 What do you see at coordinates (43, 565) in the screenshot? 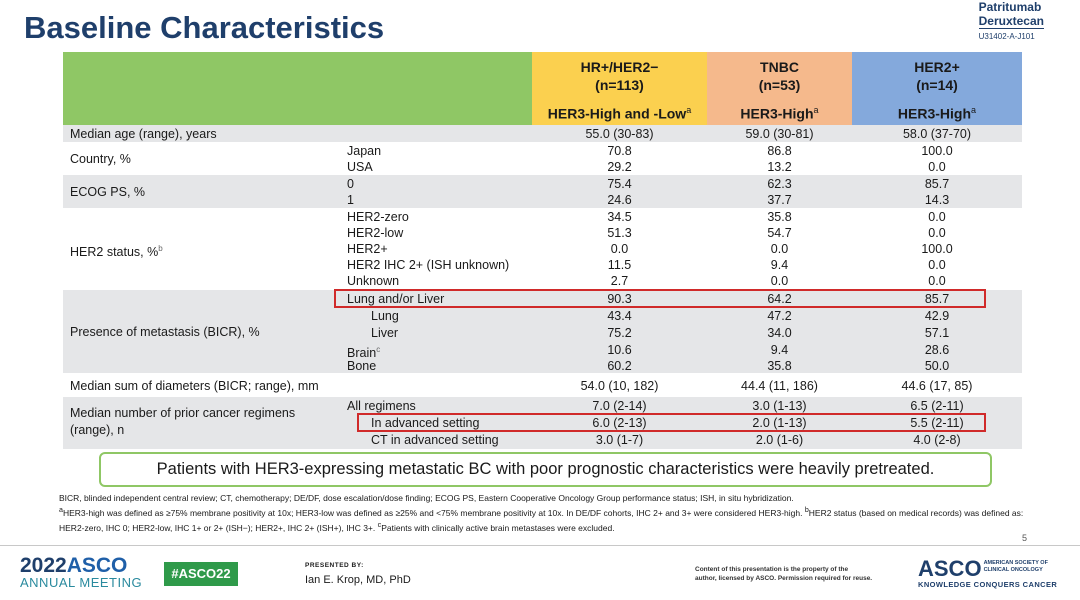
I see `meeting-year: 2022` at bounding box center [43, 565].